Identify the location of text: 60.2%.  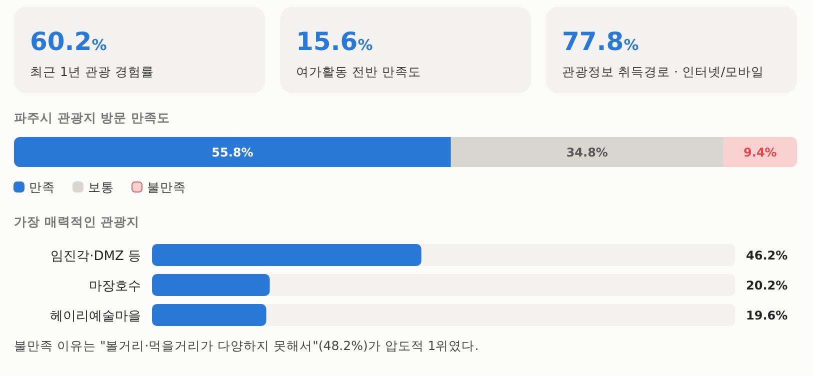
(68, 41).